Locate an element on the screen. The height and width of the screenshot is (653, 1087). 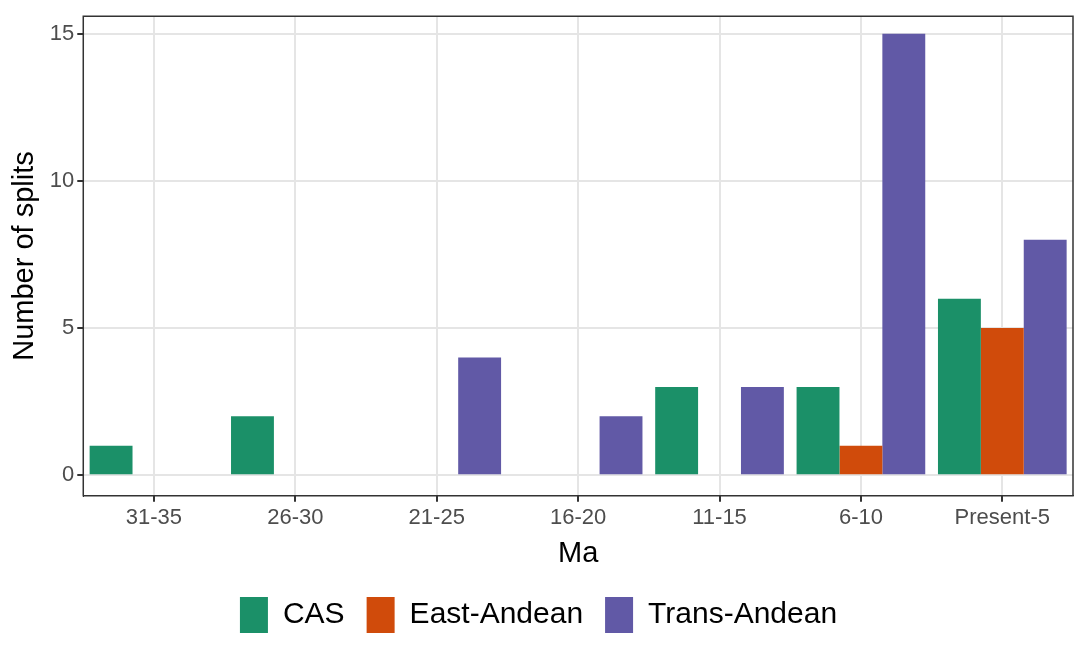
x-tick-label: 21-25 is located at coordinates (436, 517).